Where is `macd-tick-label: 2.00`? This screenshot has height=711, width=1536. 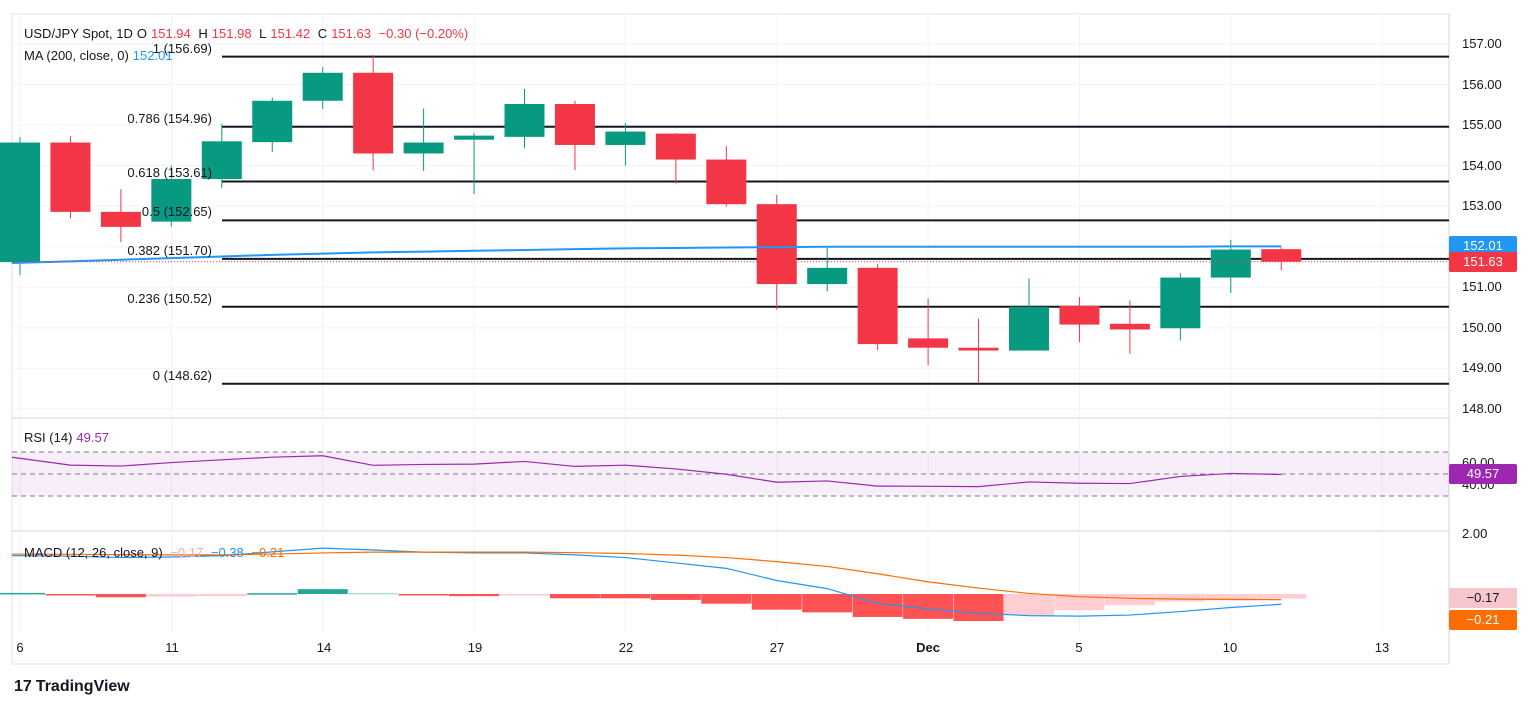
macd-tick-label: 2.00 is located at coordinates (1475, 533).